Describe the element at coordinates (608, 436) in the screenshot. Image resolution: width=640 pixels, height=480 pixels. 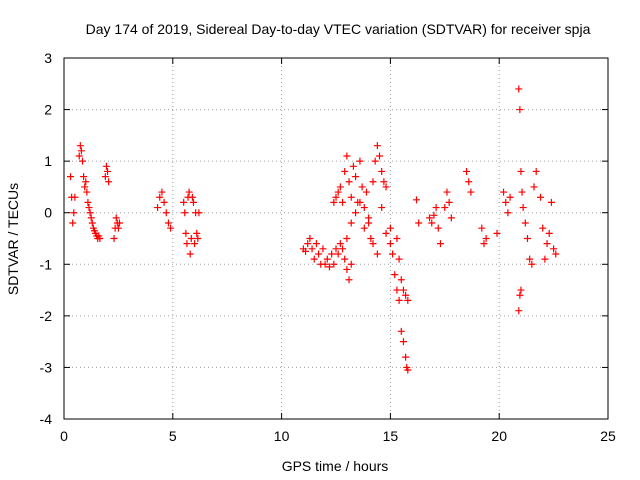
I see `x-tick-label: 25` at that location.